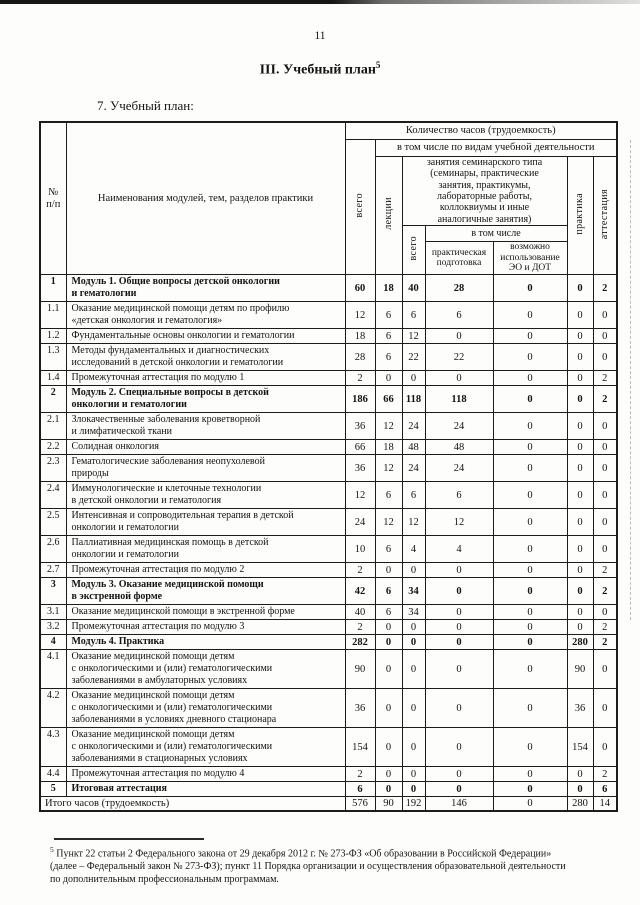 This screenshot has width=640, height=905. I want to click on header-seminar-including: в том числе, so click(496, 233).